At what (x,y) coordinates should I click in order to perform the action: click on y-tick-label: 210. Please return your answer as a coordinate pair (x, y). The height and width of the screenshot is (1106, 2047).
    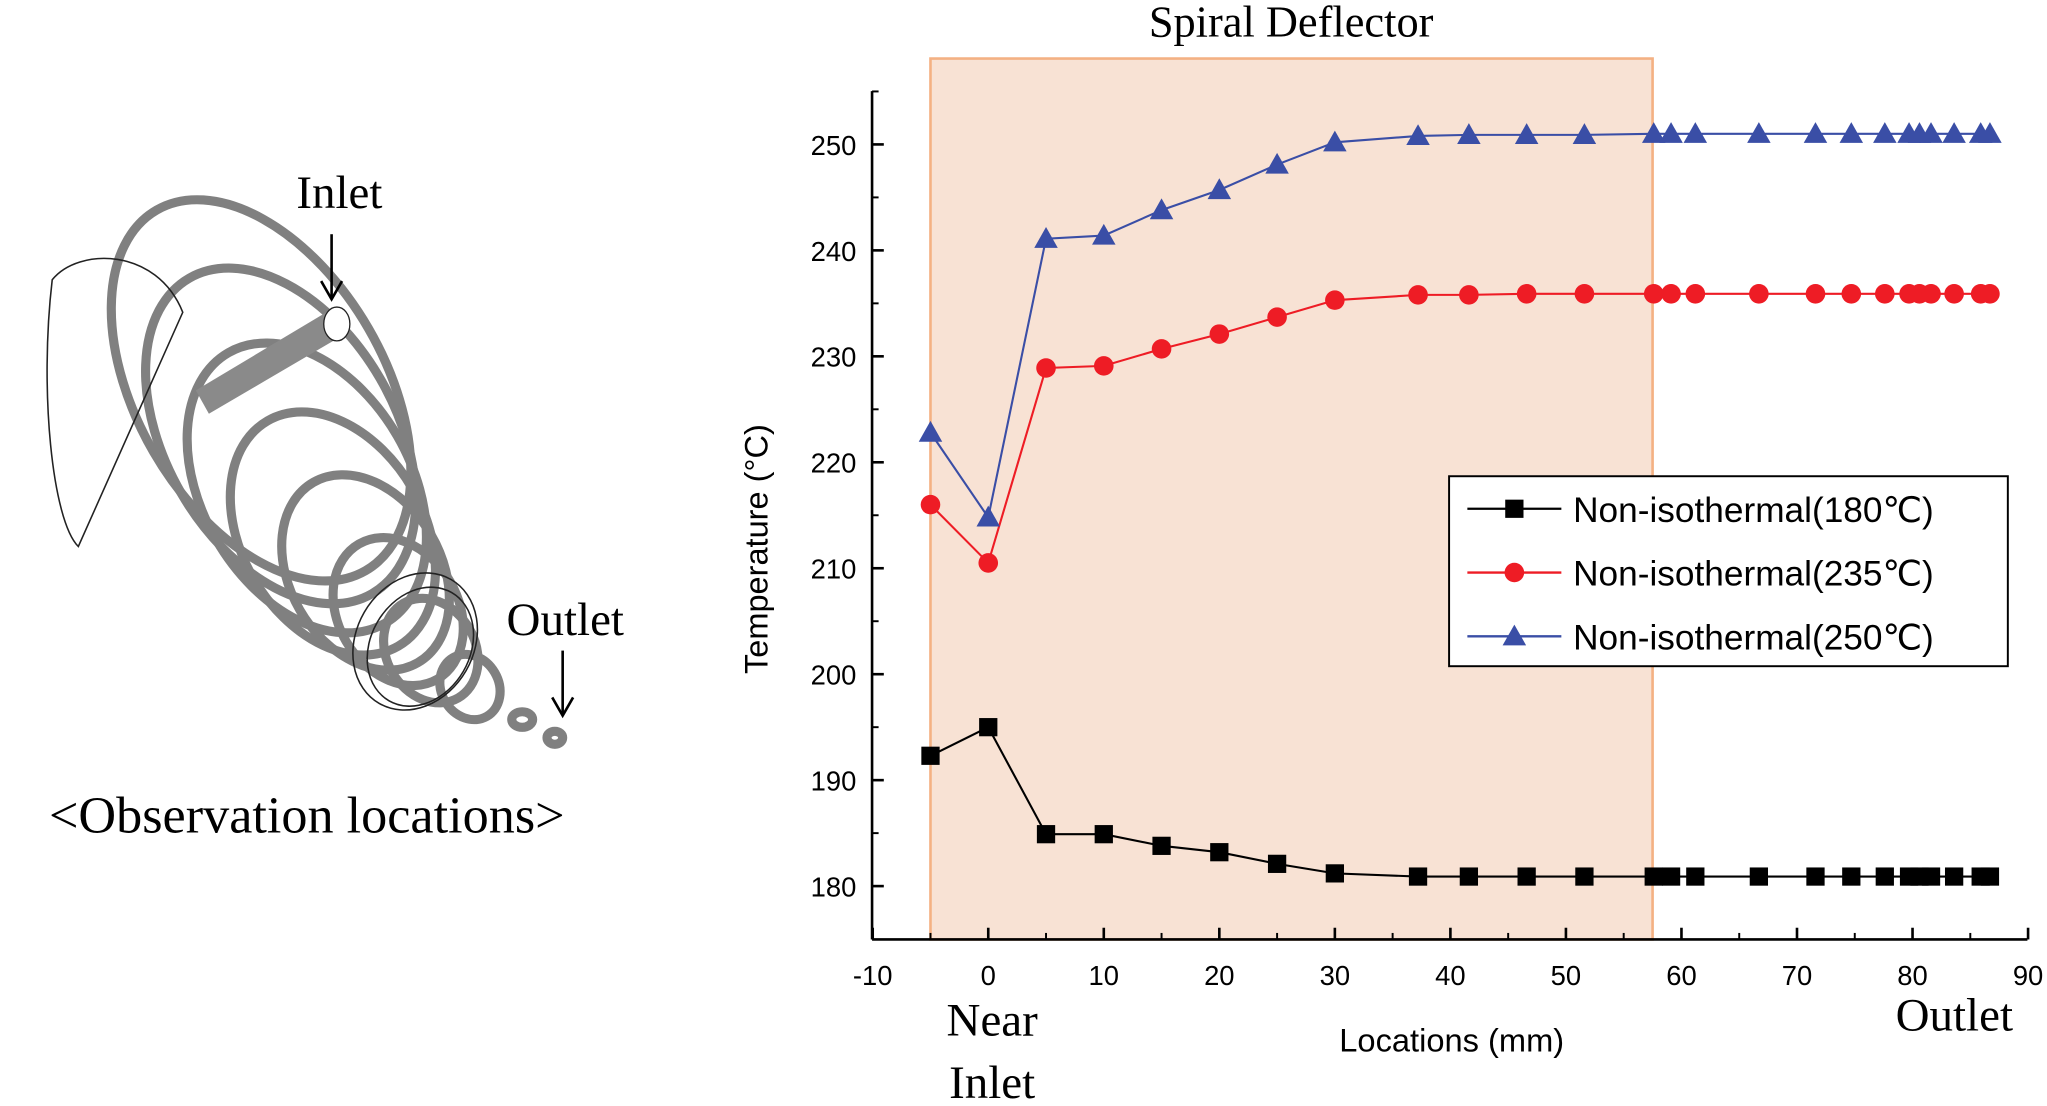
    Looking at the image, I should click on (834, 569).